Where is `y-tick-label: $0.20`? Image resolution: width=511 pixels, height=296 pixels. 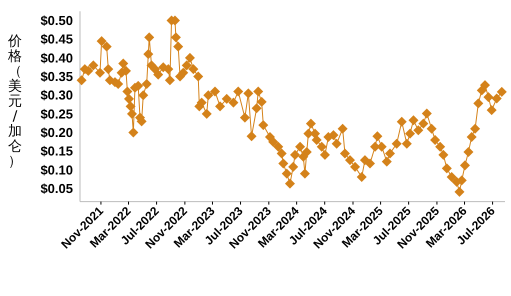
y-tick-label: $0.20 is located at coordinates (56, 132).